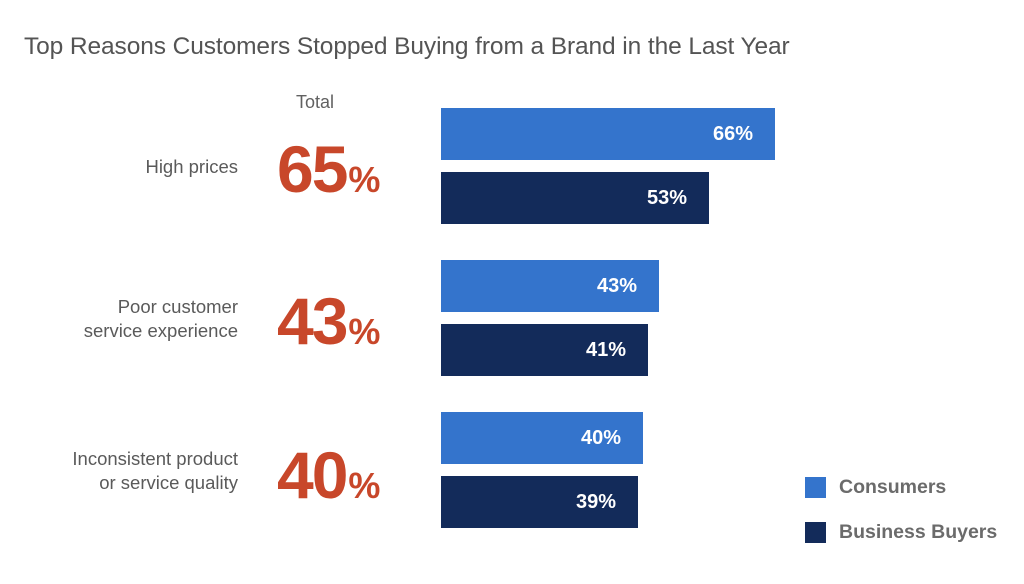  Describe the element at coordinates (312, 169) in the screenshot. I see `total-number: 65` at that location.